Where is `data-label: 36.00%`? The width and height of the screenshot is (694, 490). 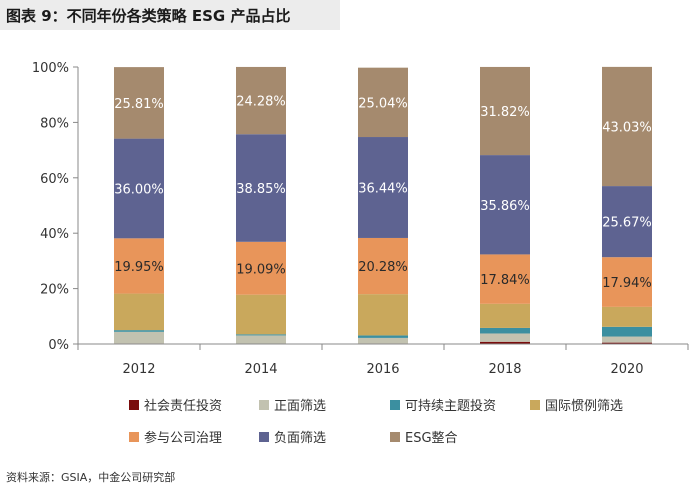 data-label: 36.00% is located at coordinates (139, 189).